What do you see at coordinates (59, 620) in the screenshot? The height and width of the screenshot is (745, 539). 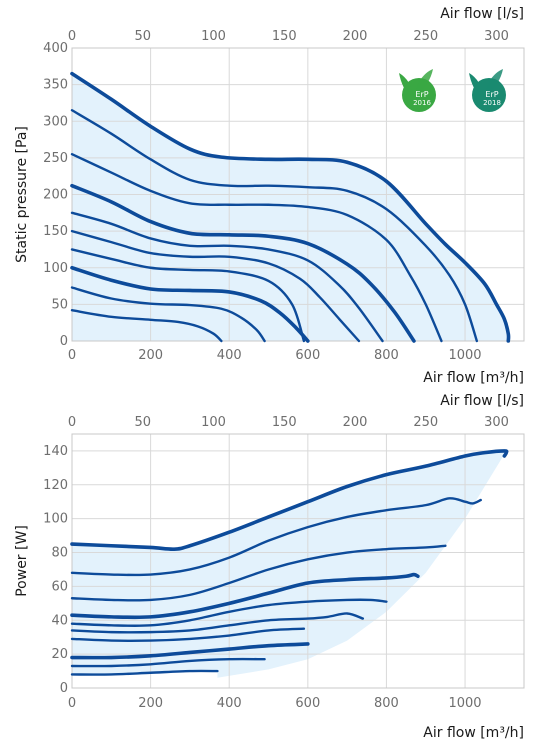 I see `y-tick-label: 40` at bounding box center [59, 620].